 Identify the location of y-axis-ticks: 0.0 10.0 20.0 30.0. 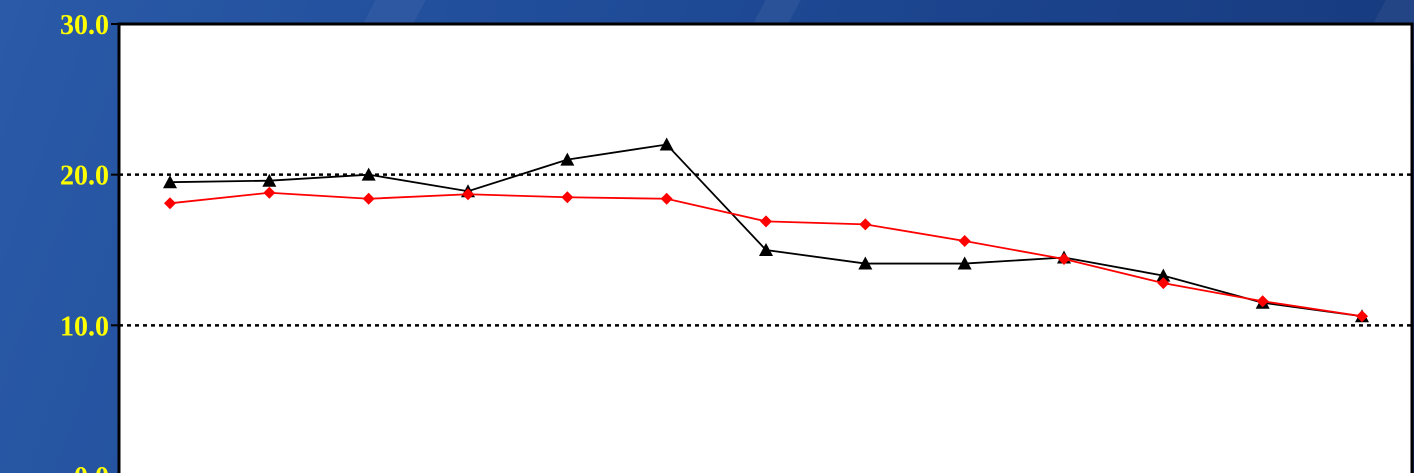
(89, 241).